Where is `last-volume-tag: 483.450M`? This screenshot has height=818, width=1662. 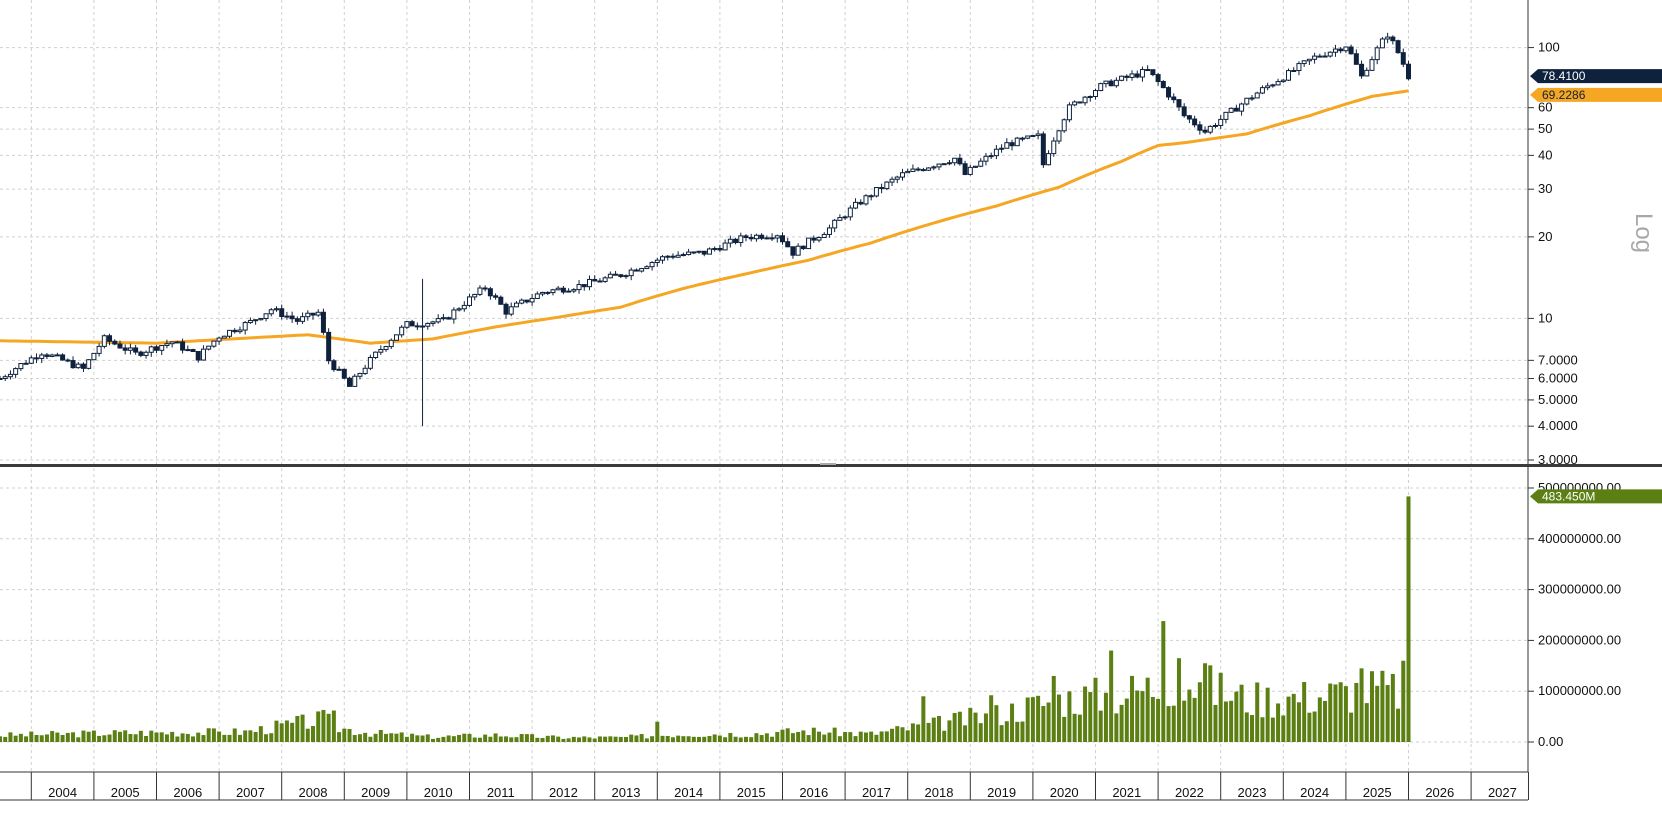 last-volume-tag: 483.450M is located at coordinates (1596, 496).